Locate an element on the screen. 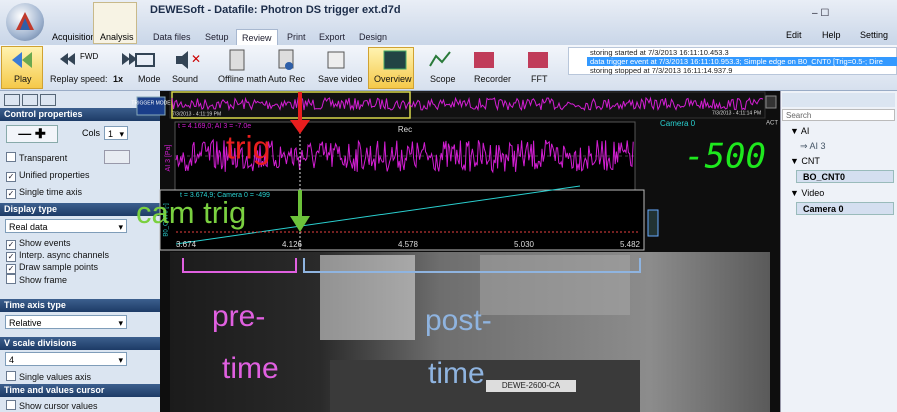 Image resolution: width=897 pixels, height=412 pixels. cols-select: 1 is located at coordinates (116, 133).